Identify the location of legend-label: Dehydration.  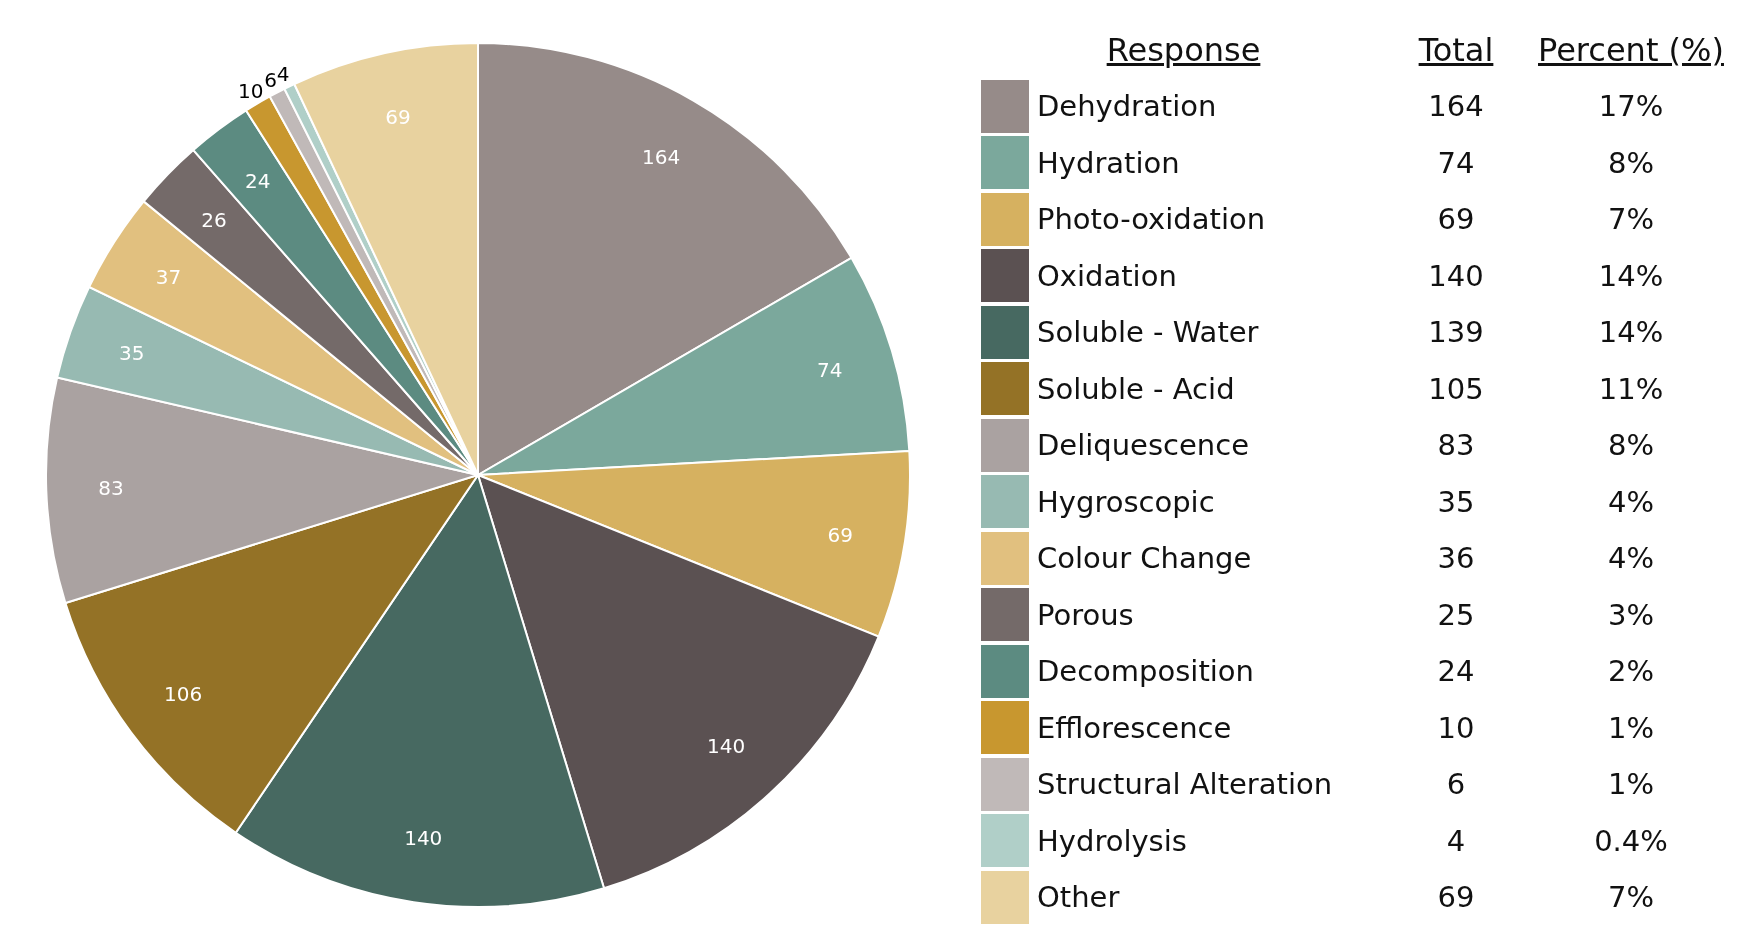
(1127, 106).